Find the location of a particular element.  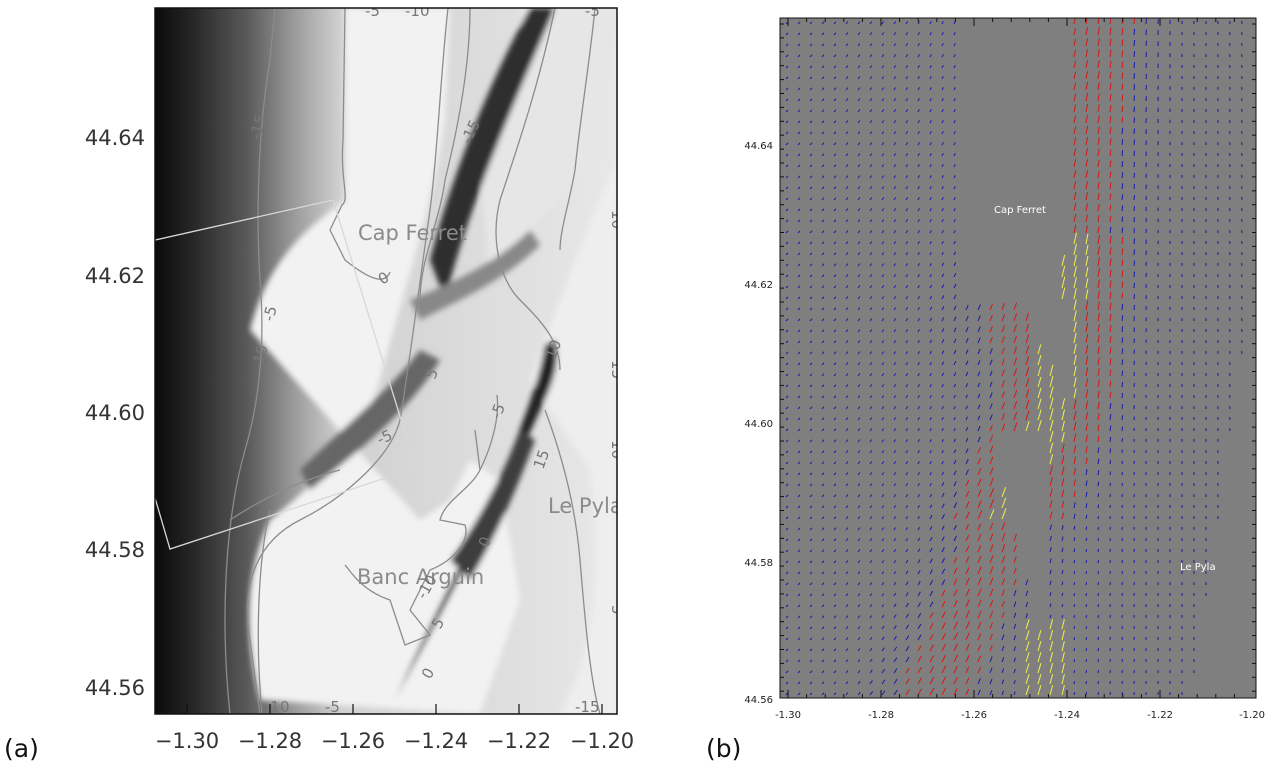

svg-text: -15 is located at coordinates (258, 127).